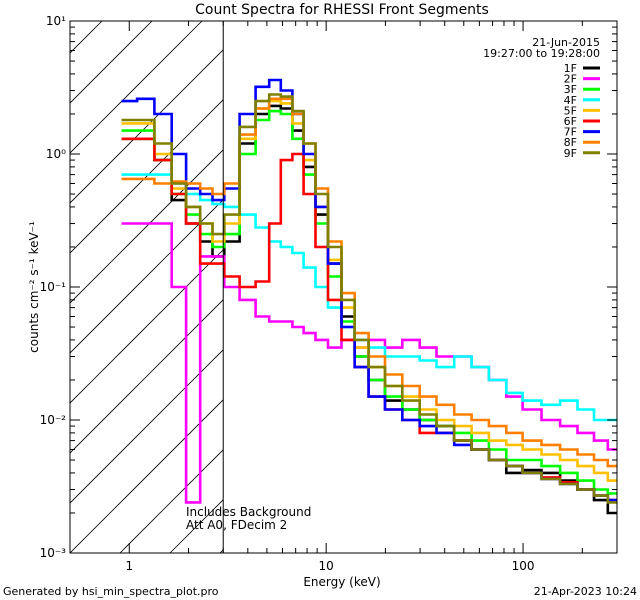 The width and height of the screenshot is (640, 600). I want to click on x-tick-label: 1, so click(129, 566).